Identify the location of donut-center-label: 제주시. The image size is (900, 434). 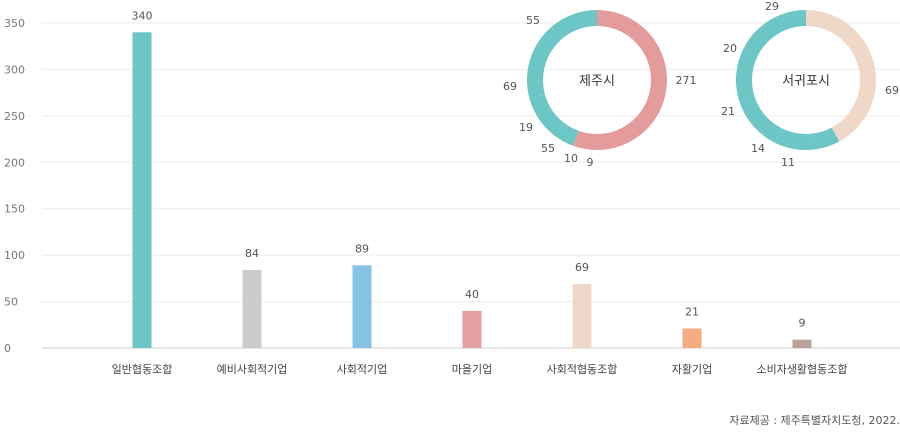
(597, 81).